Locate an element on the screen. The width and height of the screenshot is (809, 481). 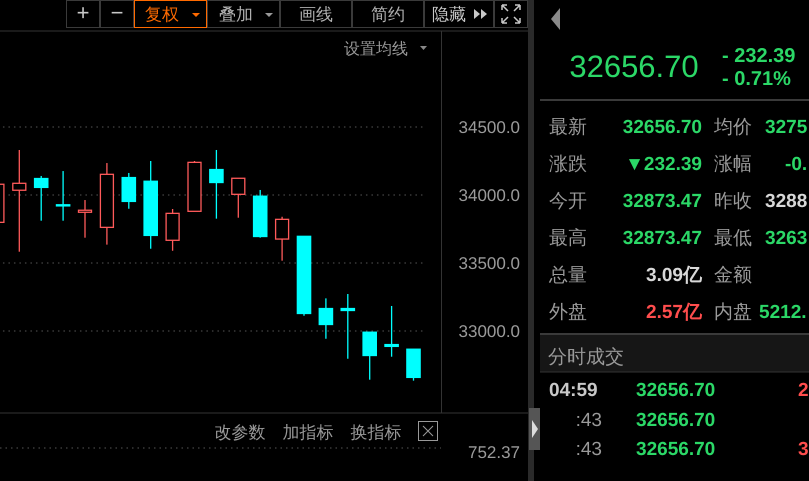
y-tick-label: 34000.0 is located at coordinates (489, 195).